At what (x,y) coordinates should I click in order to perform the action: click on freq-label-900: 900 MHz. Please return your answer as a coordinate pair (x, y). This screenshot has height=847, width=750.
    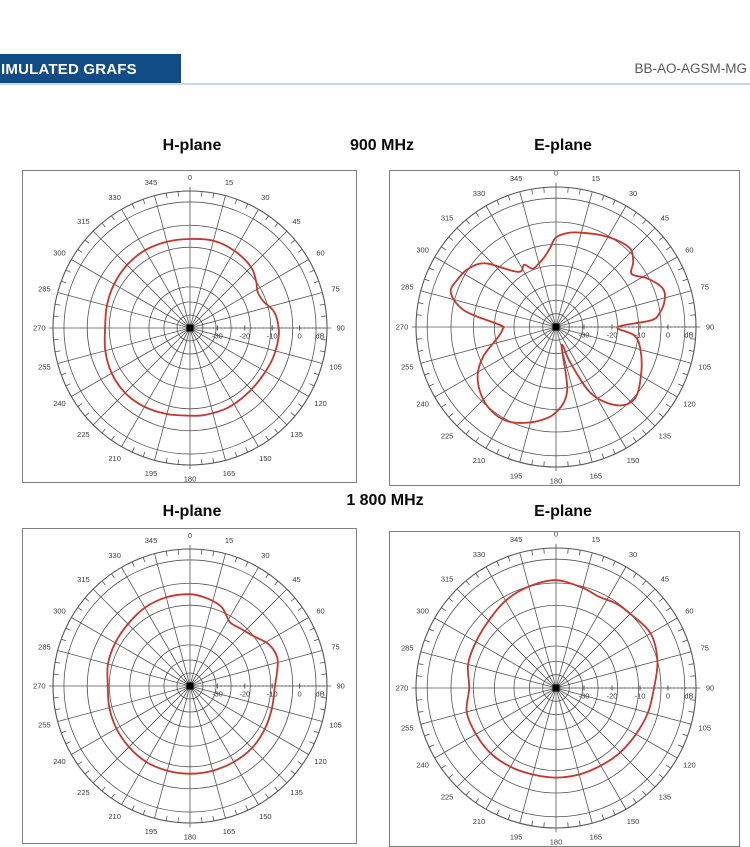
    Looking at the image, I should click on (382, 146).